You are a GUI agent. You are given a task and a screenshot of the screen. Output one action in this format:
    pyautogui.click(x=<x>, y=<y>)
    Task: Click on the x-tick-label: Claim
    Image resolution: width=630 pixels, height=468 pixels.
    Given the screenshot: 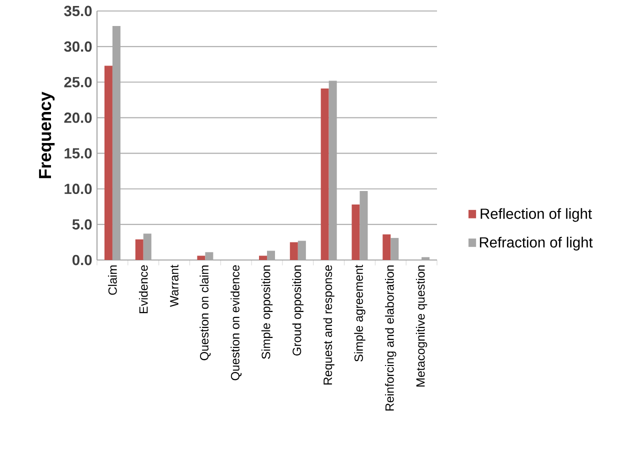 What is the action you would take?
    pyautogui.click(x=112, y=280)
    